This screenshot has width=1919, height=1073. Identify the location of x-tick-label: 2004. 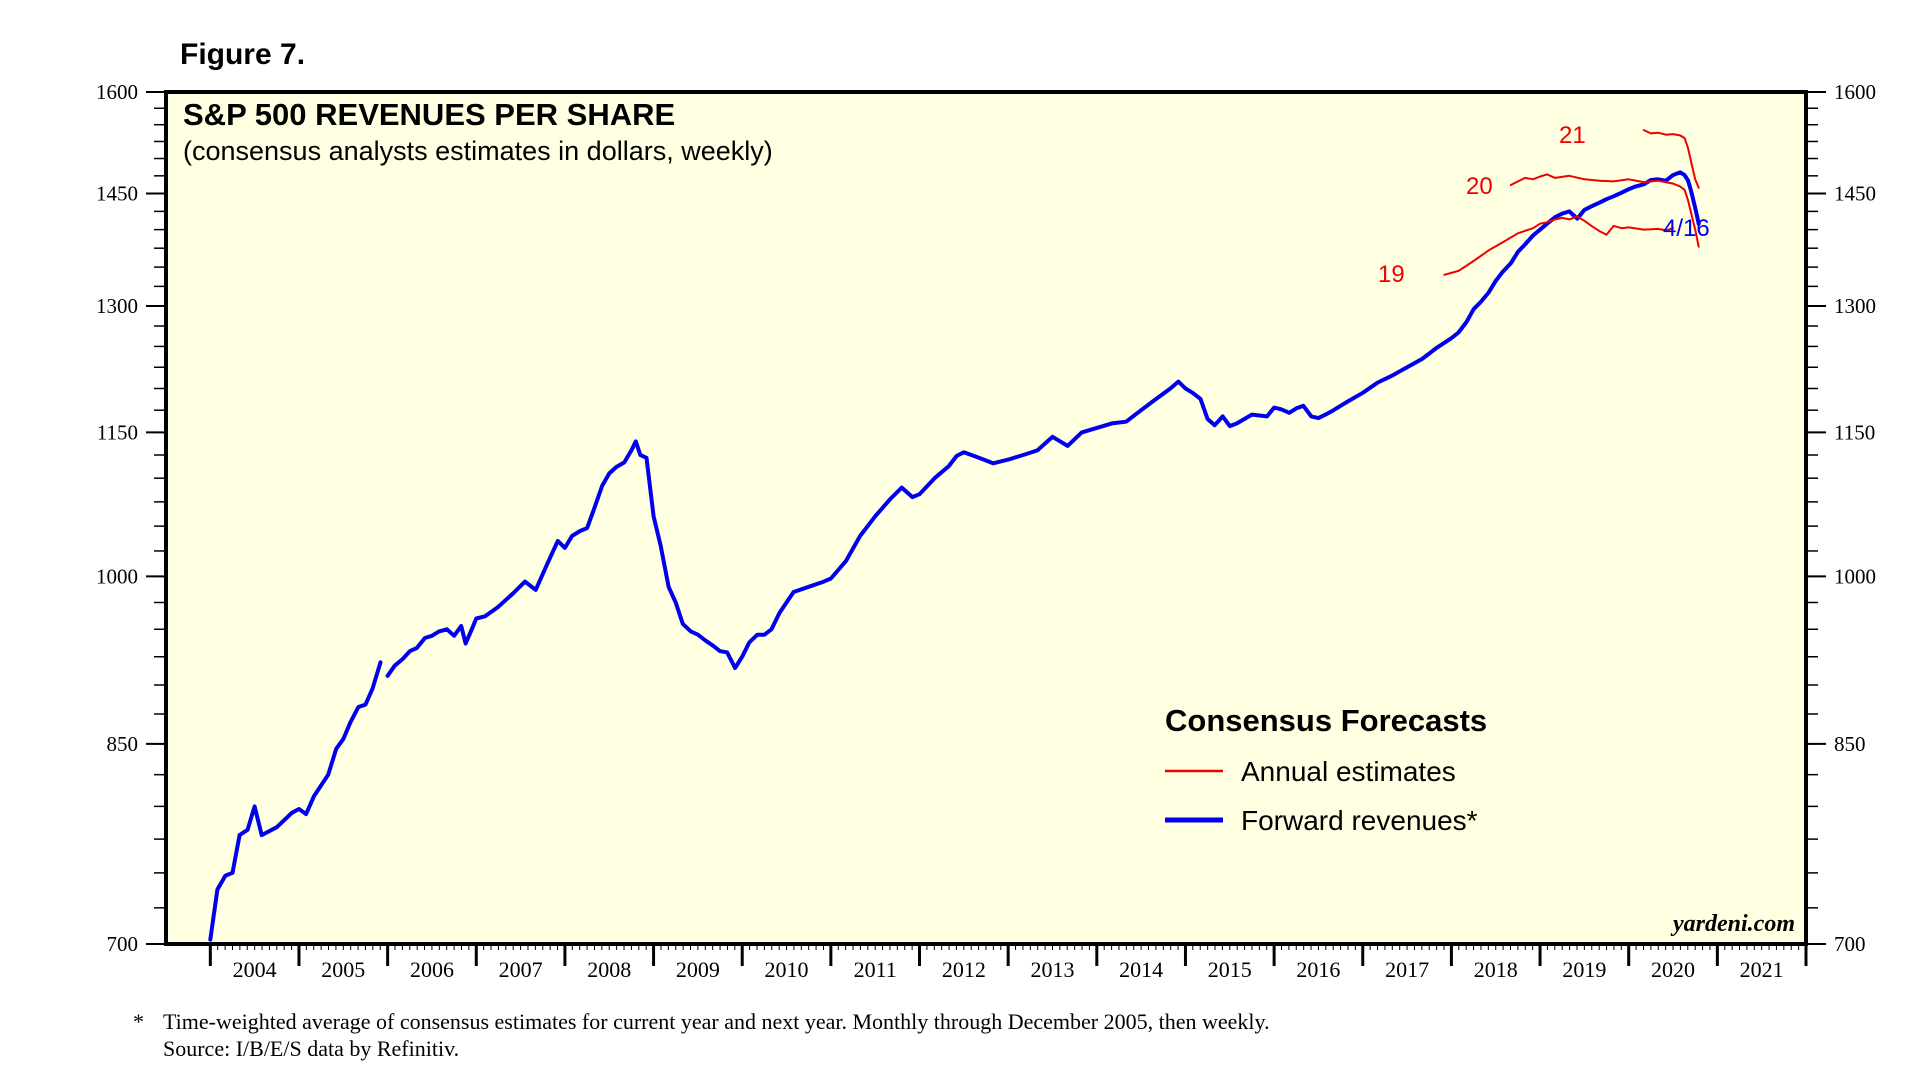
(255, 969).